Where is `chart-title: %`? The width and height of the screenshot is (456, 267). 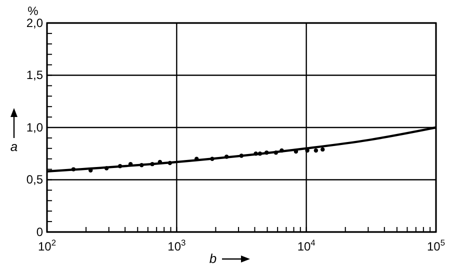 chart-title: % is located at coordinates (33, 11).